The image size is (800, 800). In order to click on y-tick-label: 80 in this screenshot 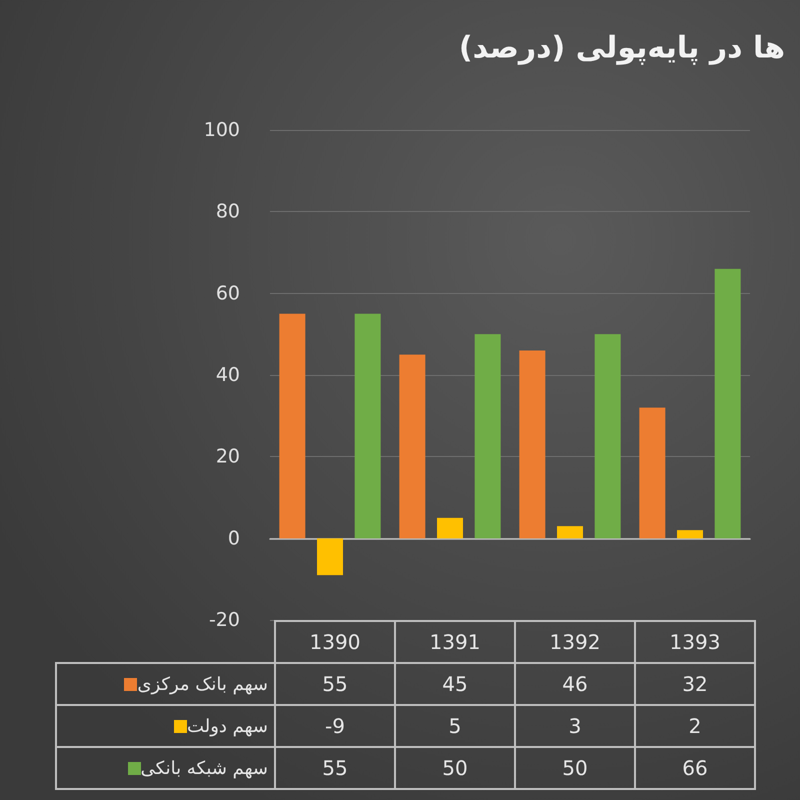, I will do `click(228, 211)`.